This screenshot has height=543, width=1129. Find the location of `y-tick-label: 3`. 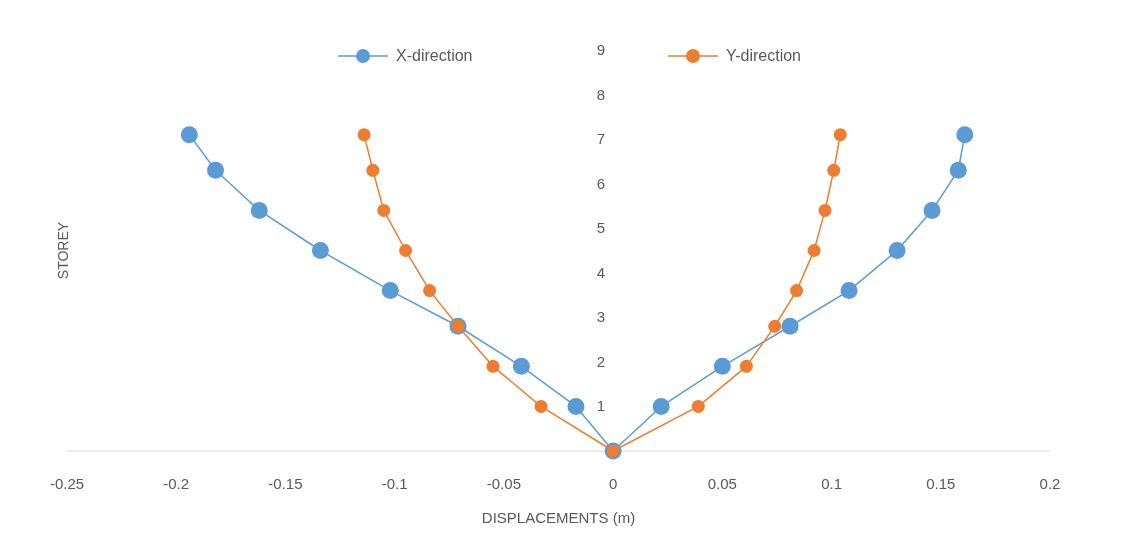

y-tick-label: 3 is located at coordinates (601, 317).